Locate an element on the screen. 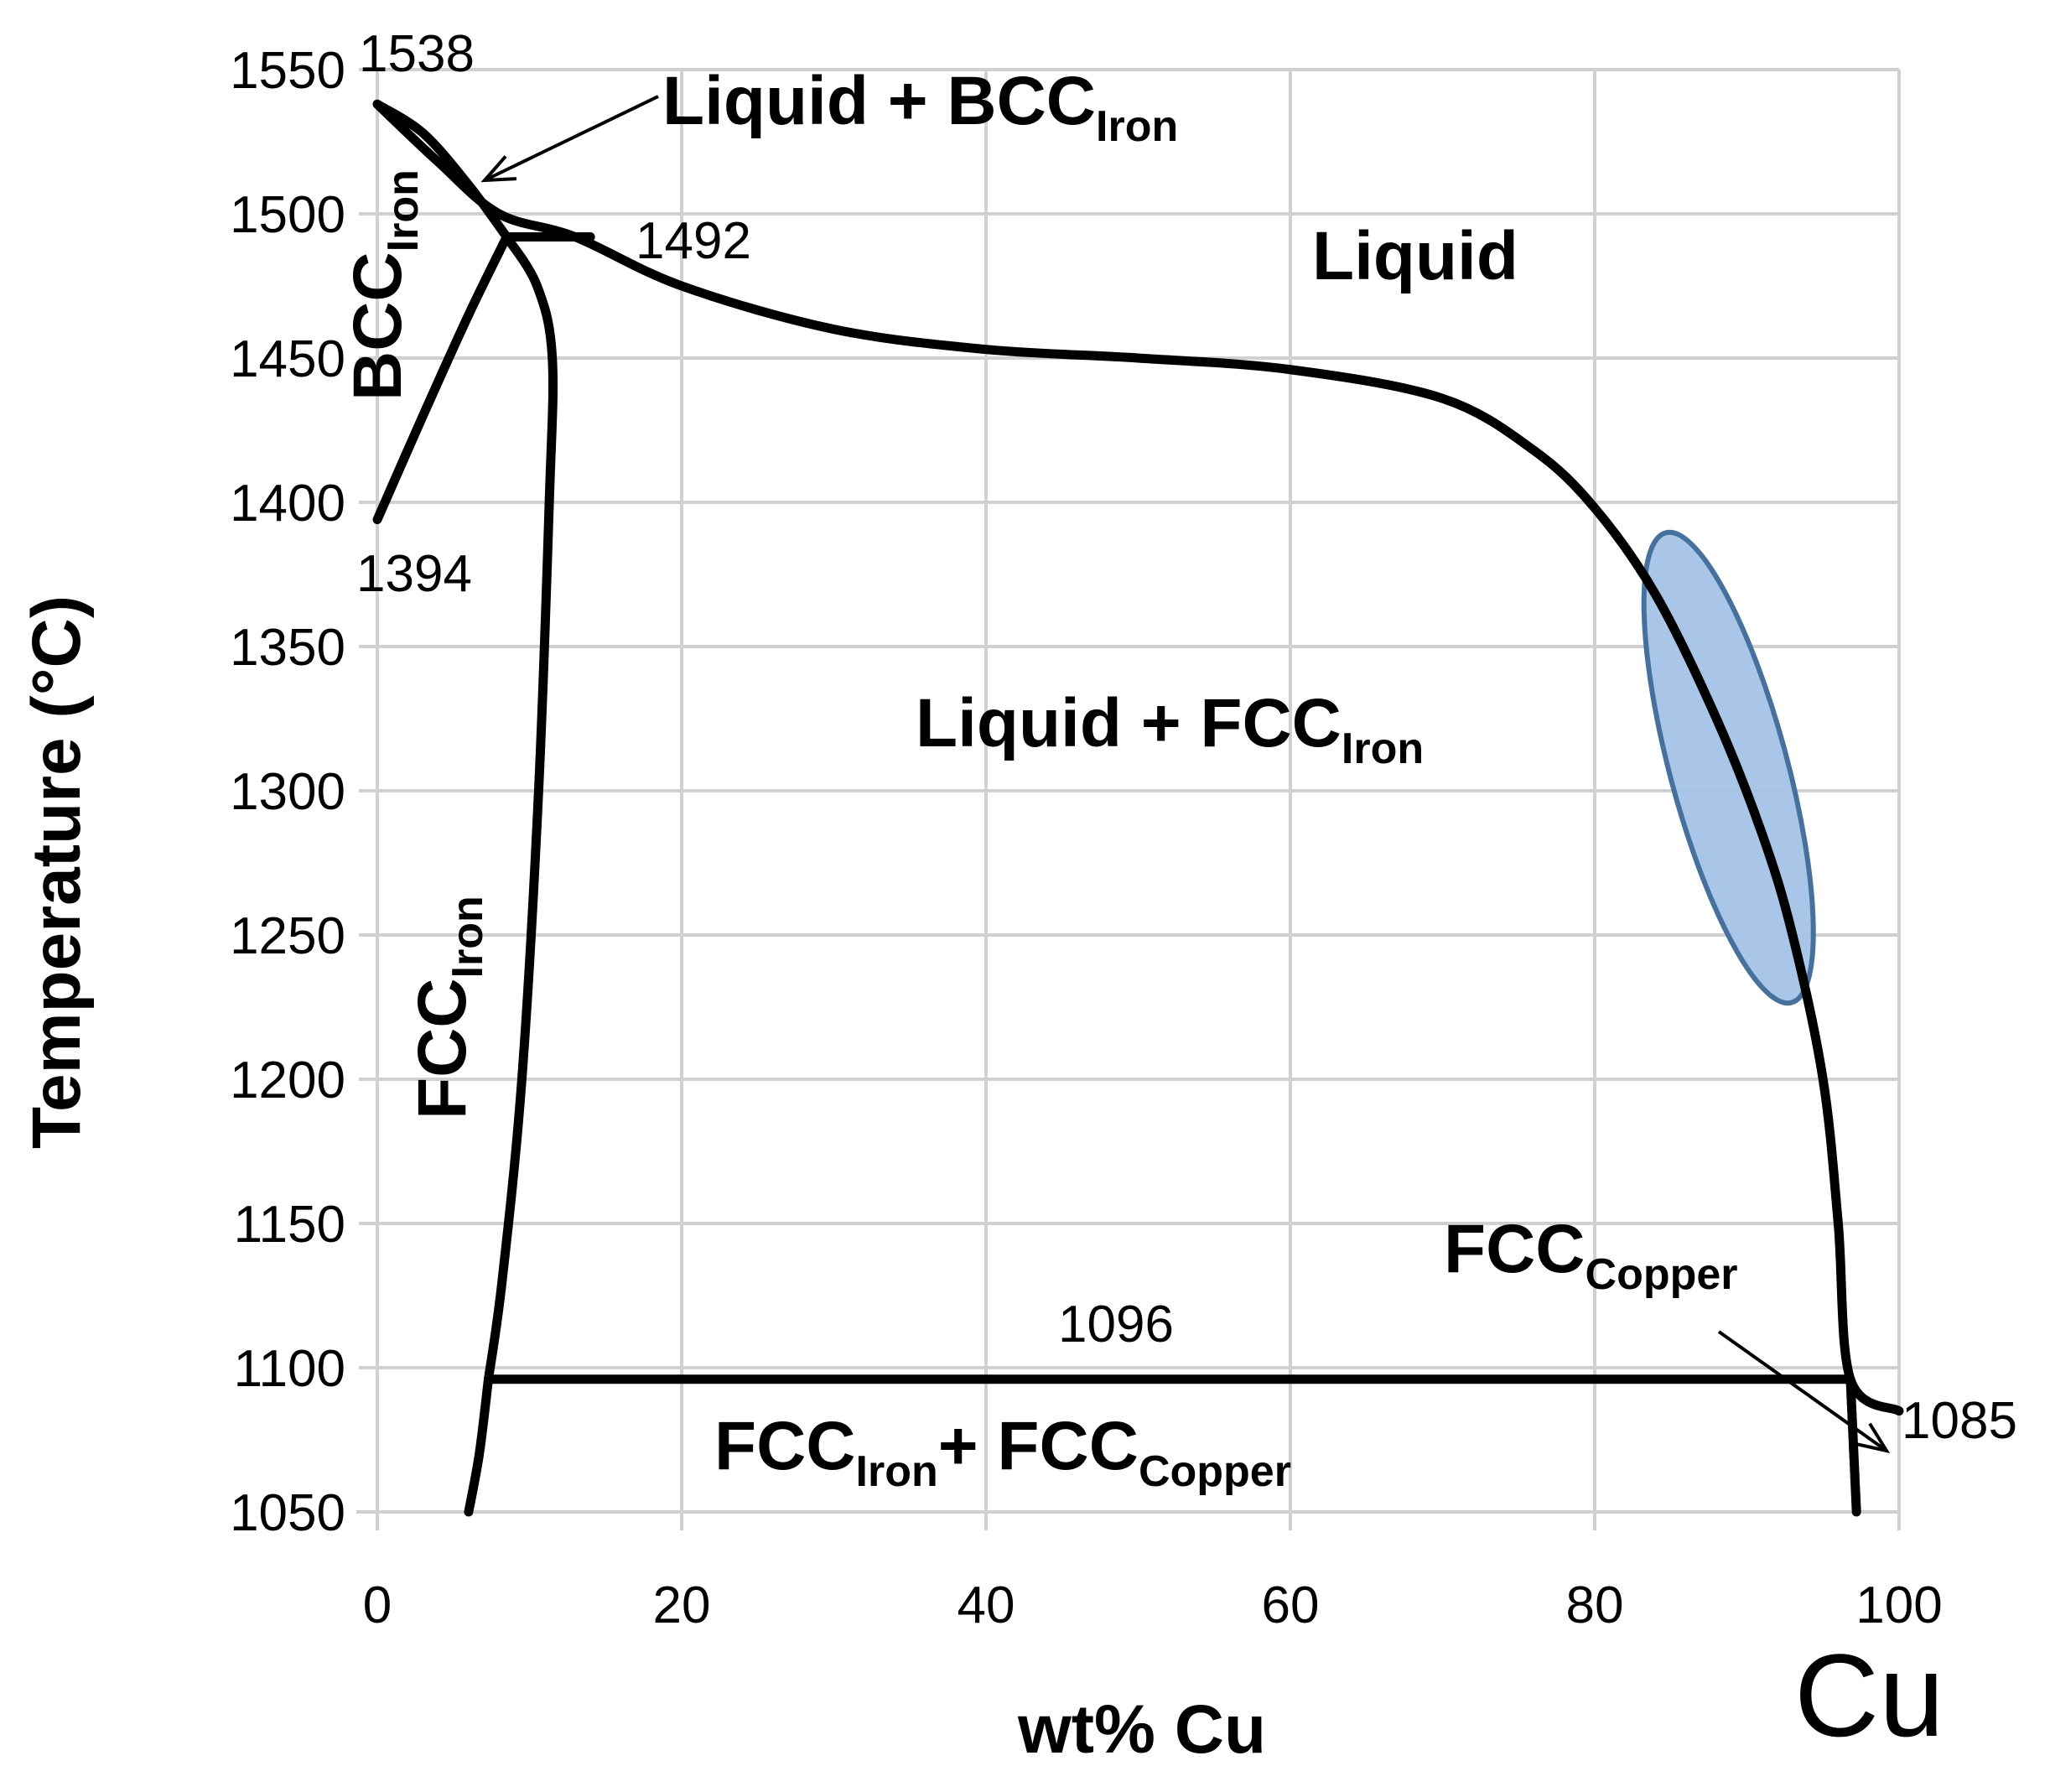  highlight-ellipse is located at coordinates (1728, 767).